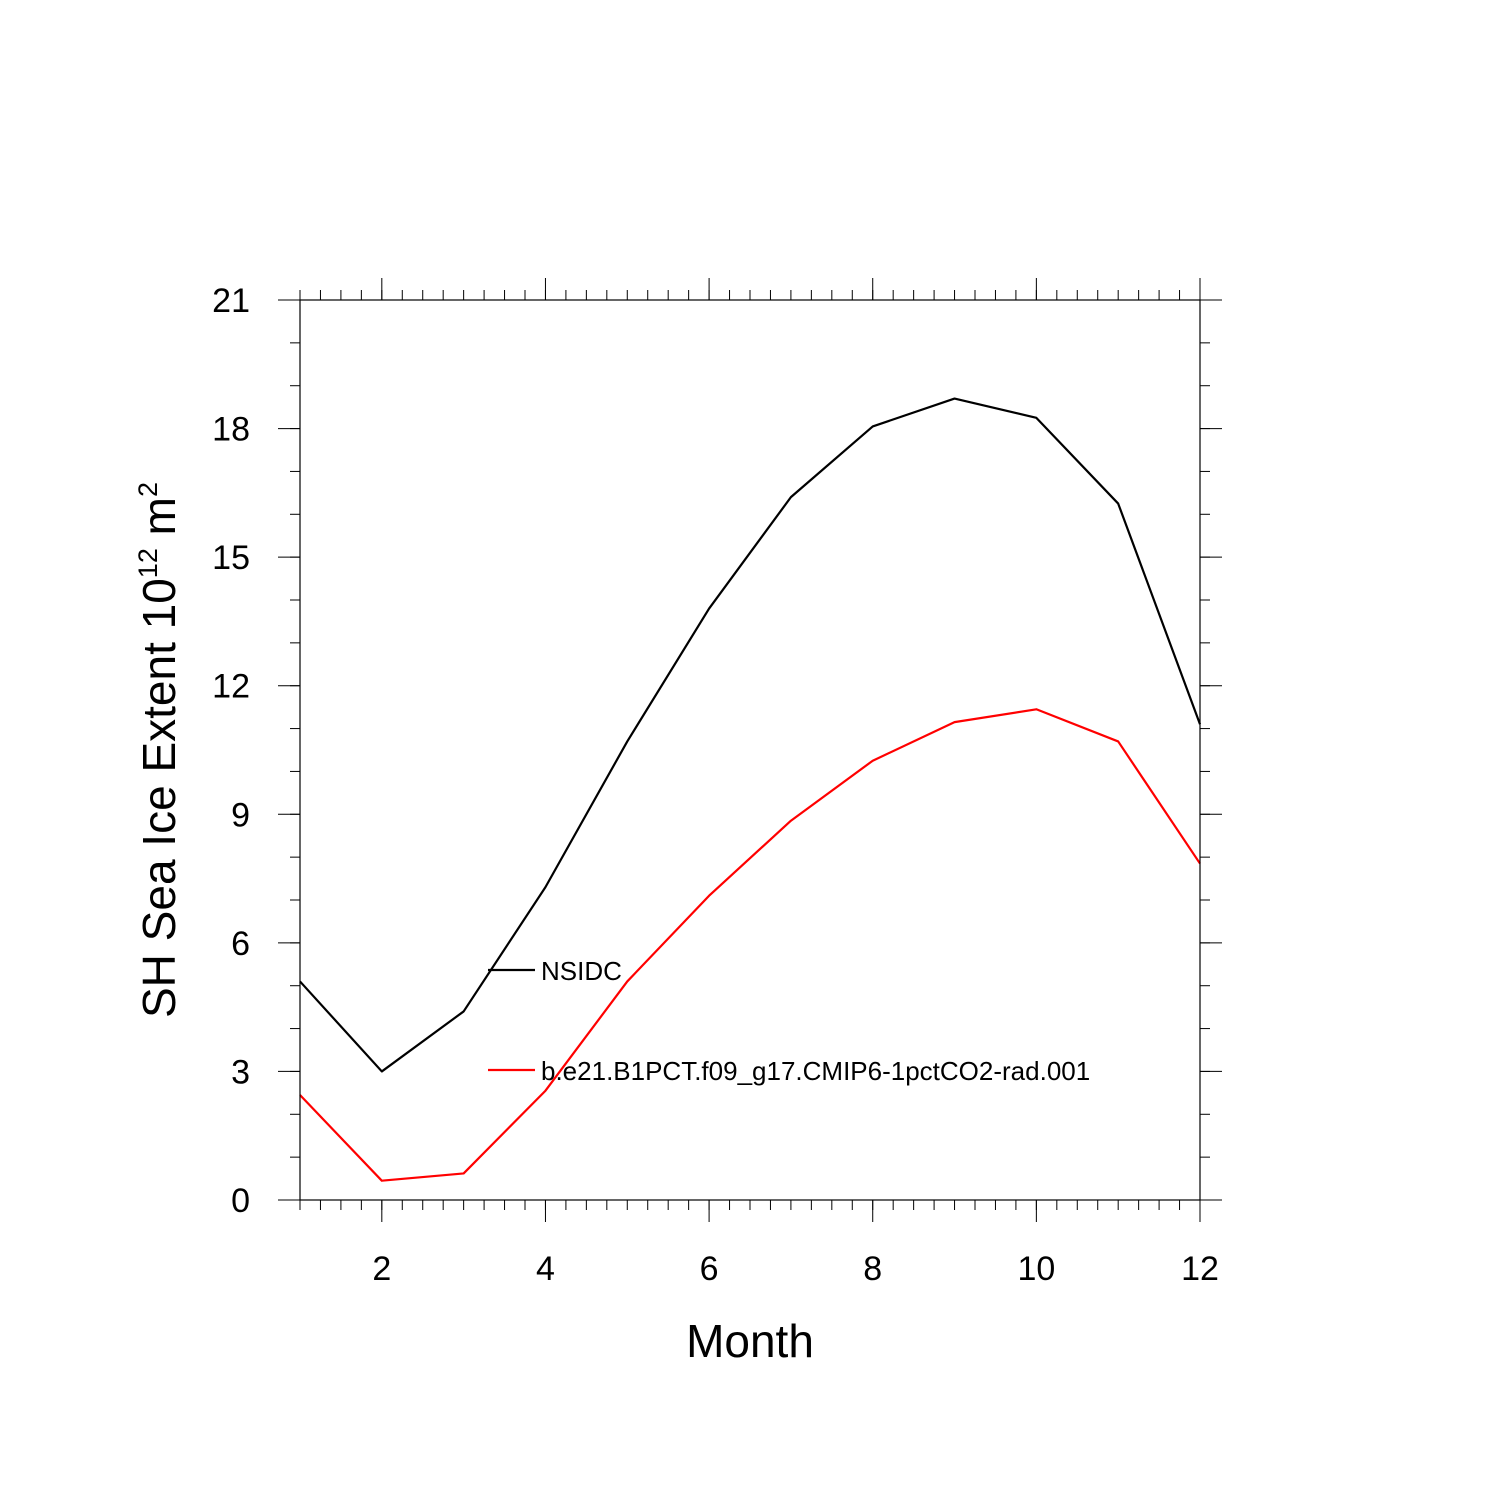 The image size is (1500, 1505). I want to click on x-tick-label: 2, so click(381, 1269).